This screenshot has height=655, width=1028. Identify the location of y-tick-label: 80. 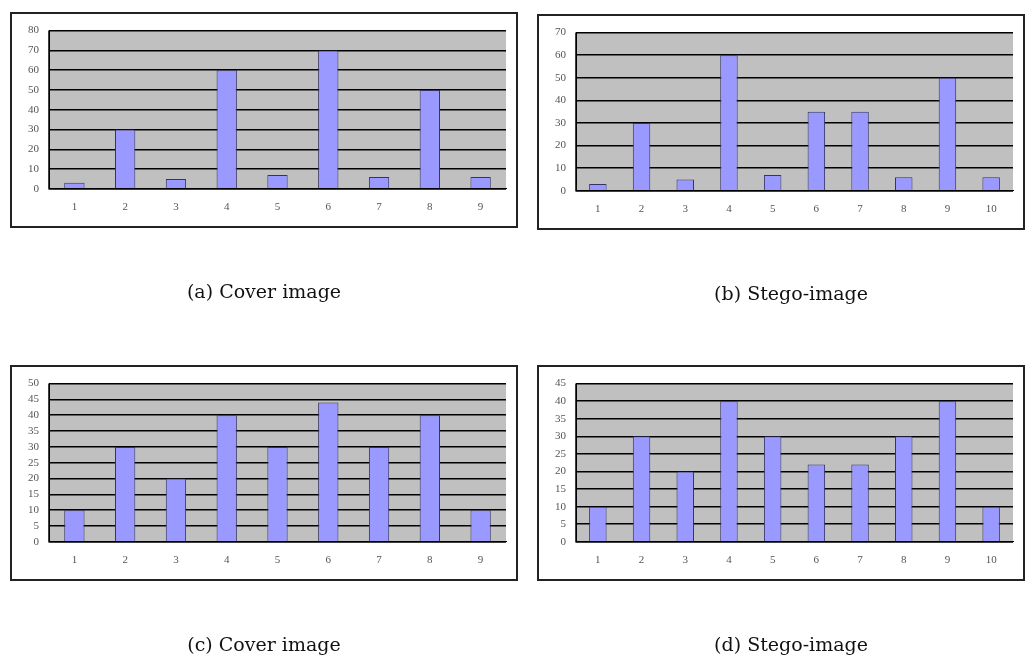
(34, 29).